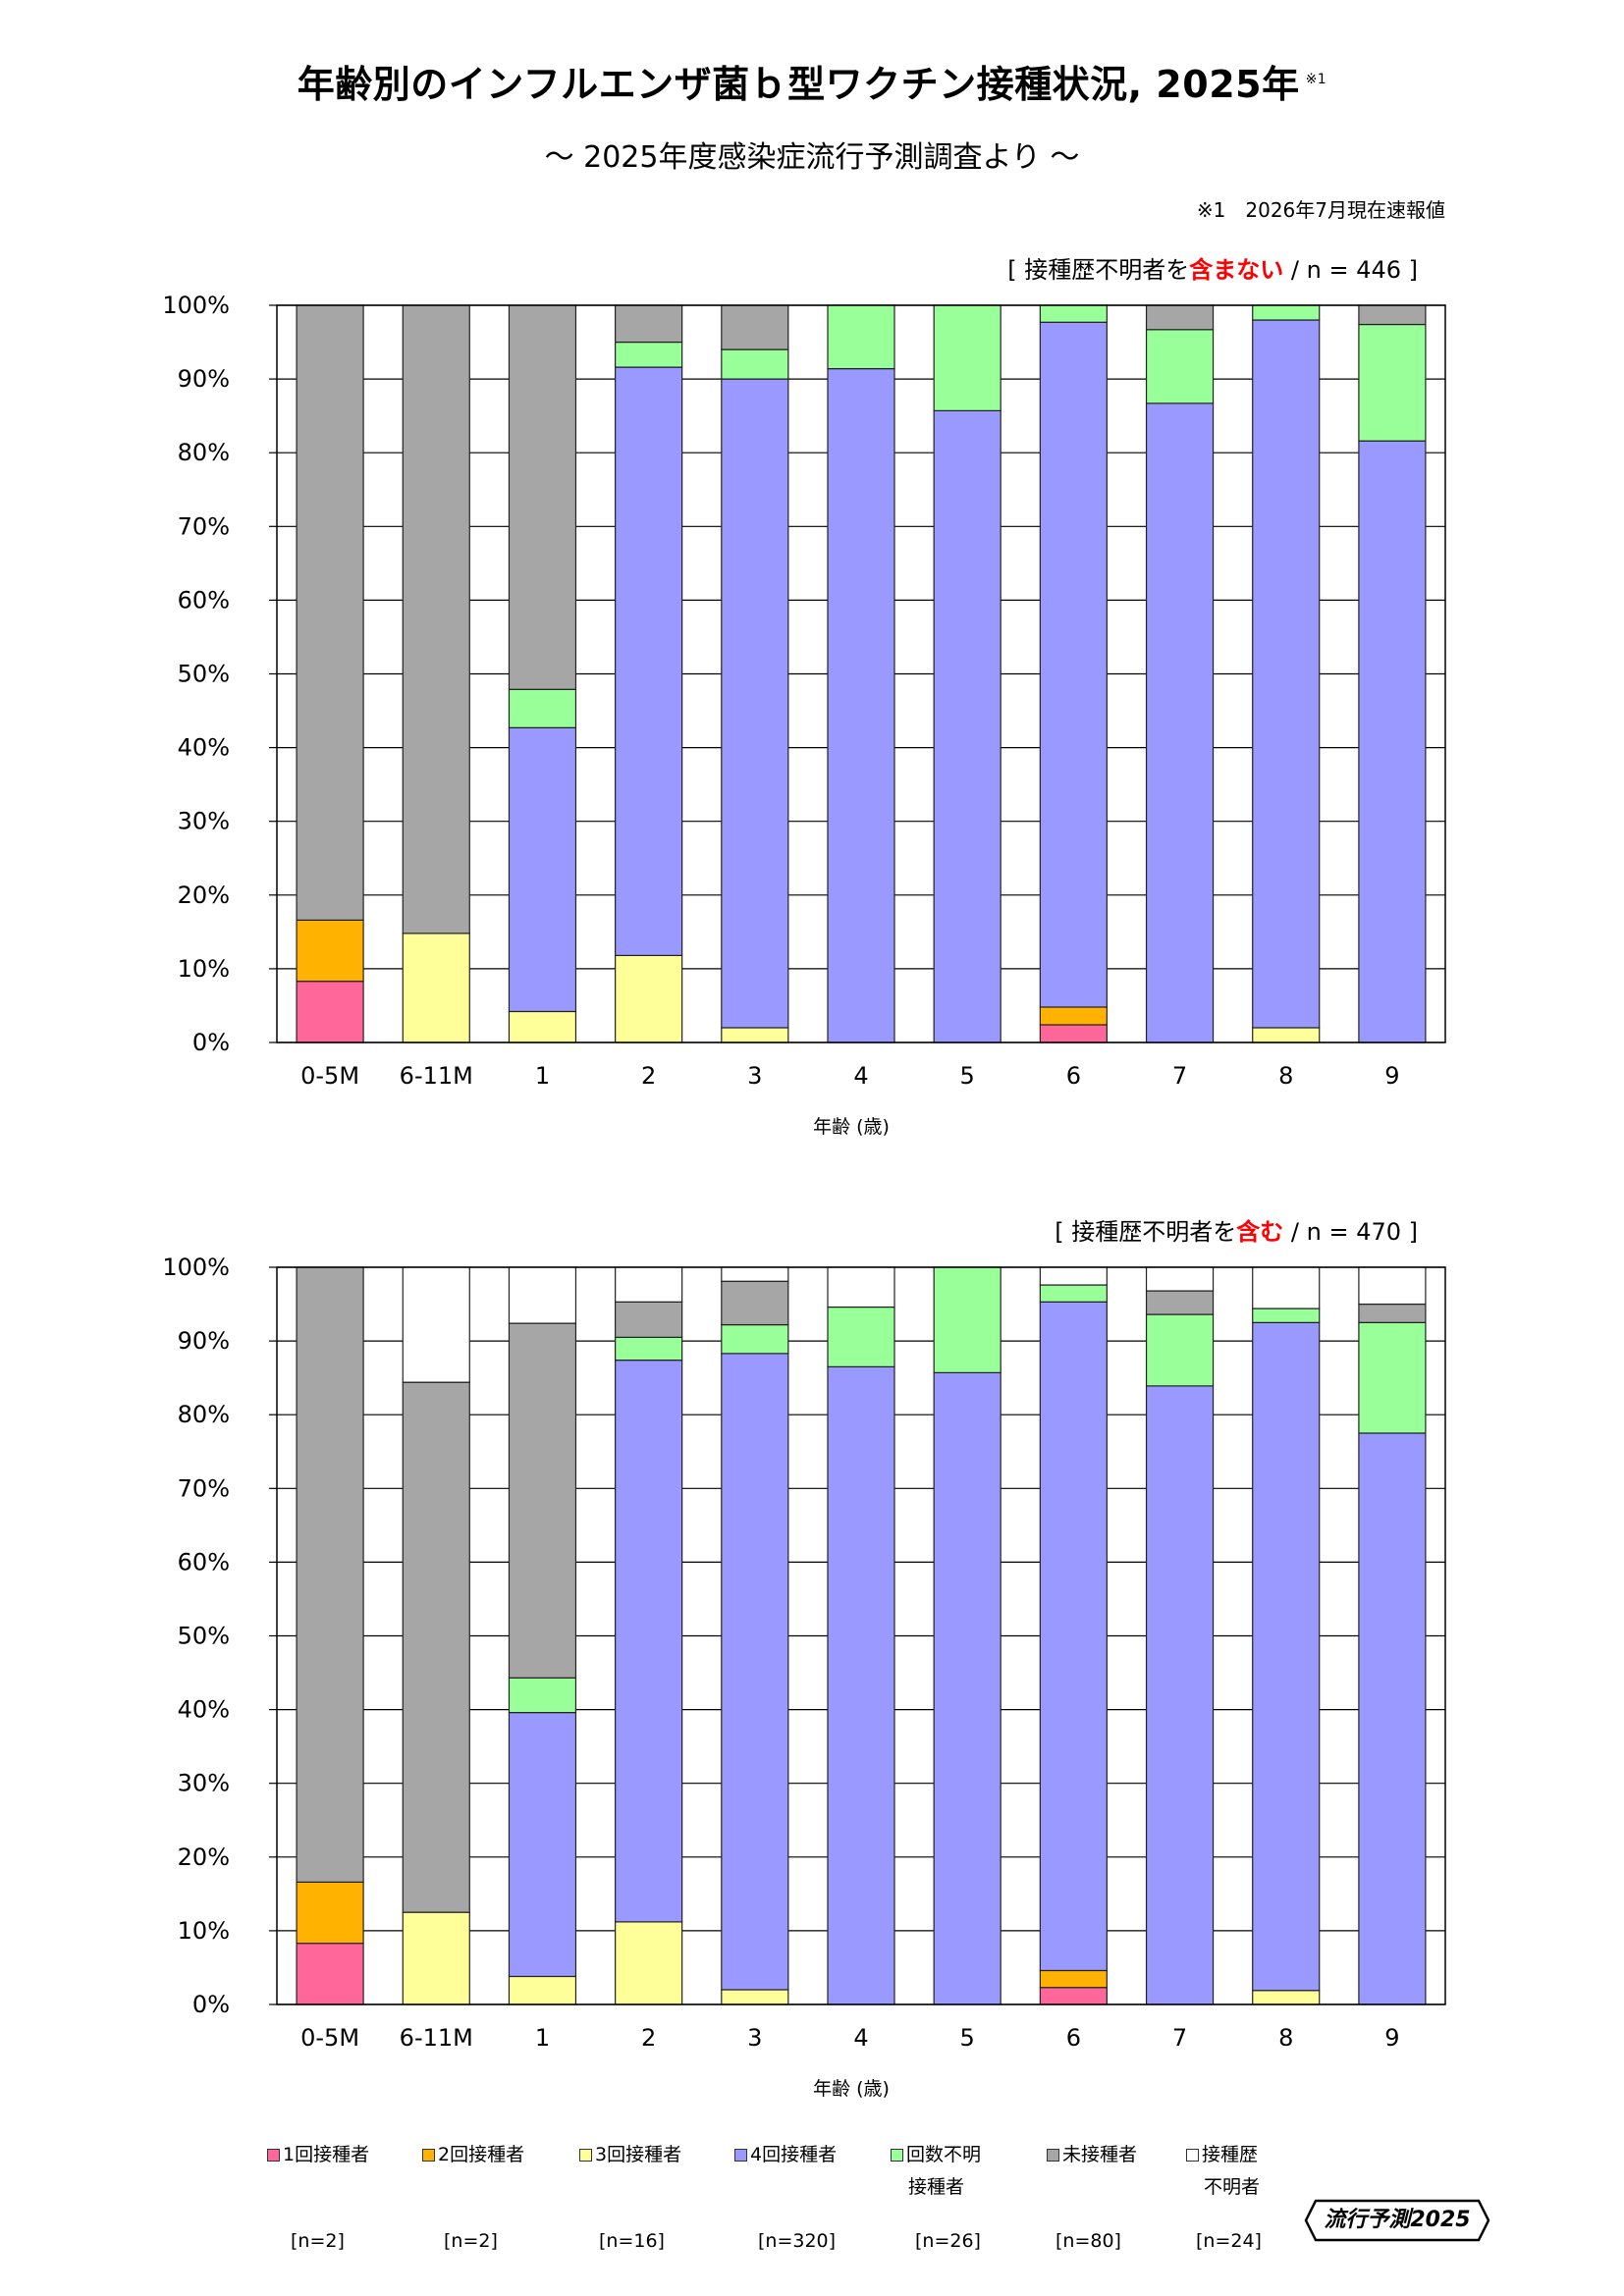  Describe the element at coordinates (340, 2153) in the screenshot. I see `legend-item: 1回接種者` at that location.